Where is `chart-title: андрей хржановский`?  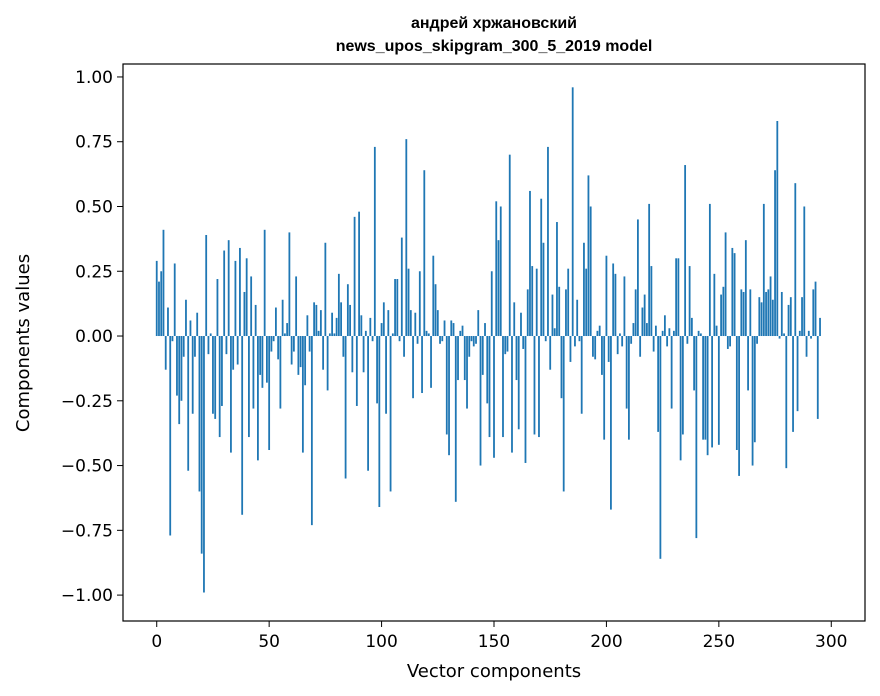
chart-title: андрей хржановский is located at coordinates (494, 23).